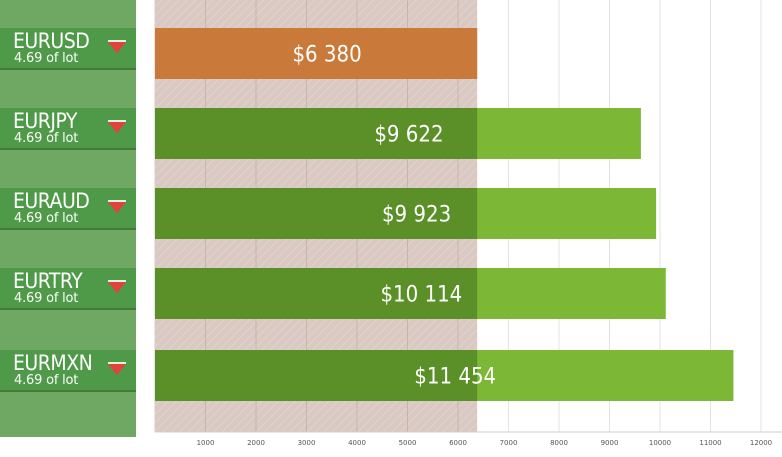  What do you see at coordinates (256, 443) in the screenshot?
I see `x-tick-label-2000: 2000` at bounding box center [256, 443].